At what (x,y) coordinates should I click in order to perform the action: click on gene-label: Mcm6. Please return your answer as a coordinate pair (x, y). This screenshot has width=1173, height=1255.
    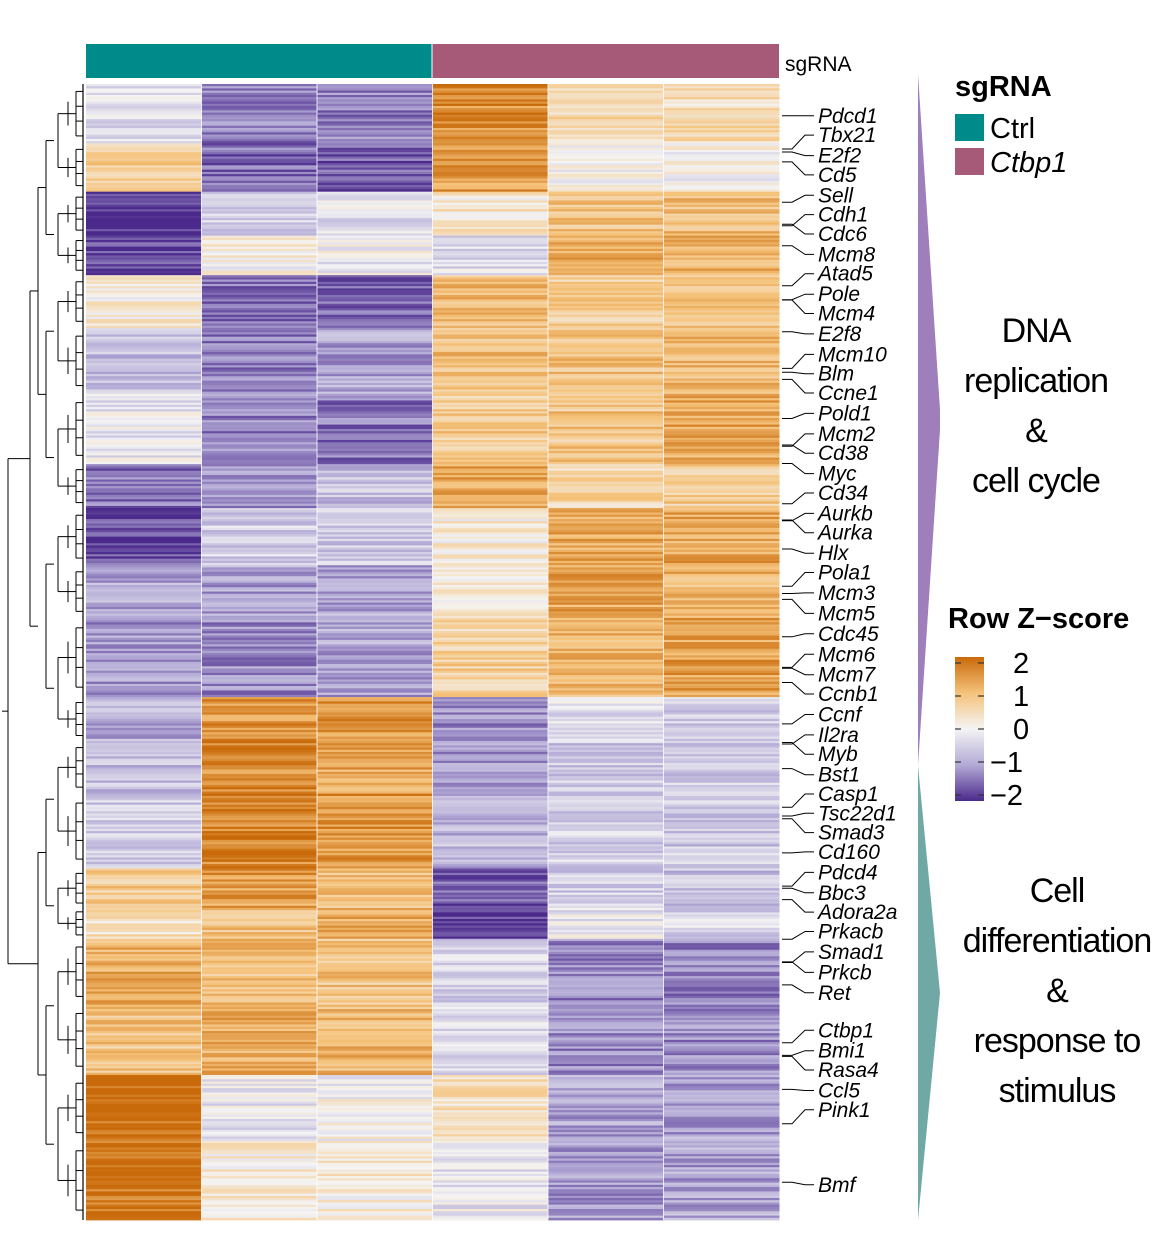
    Looking at the image, I should click on (846, 654).